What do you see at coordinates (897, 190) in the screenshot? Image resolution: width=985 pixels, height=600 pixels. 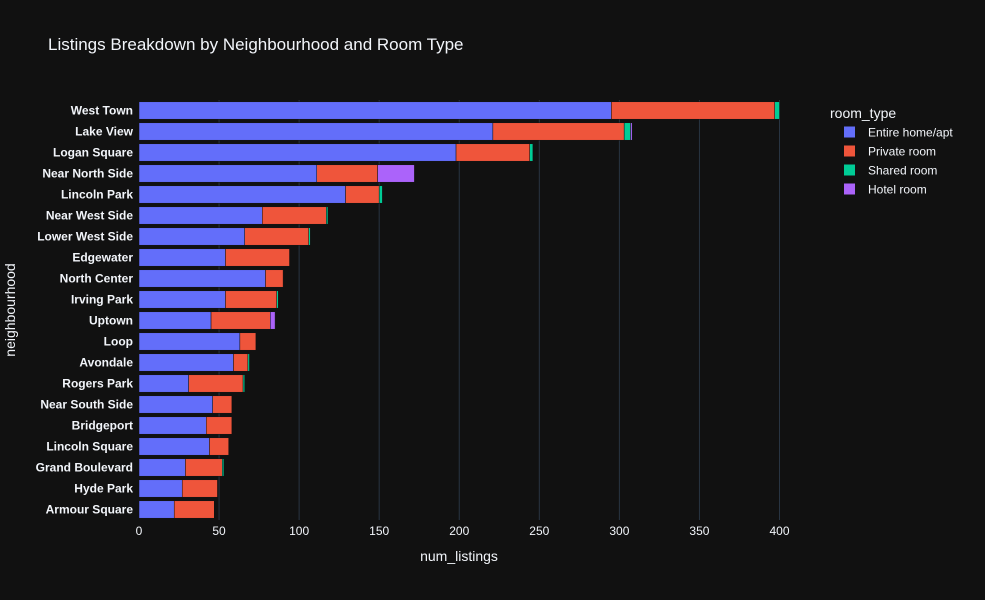 I see `legend-label: Hotel room` at bounding box center [897, 190].